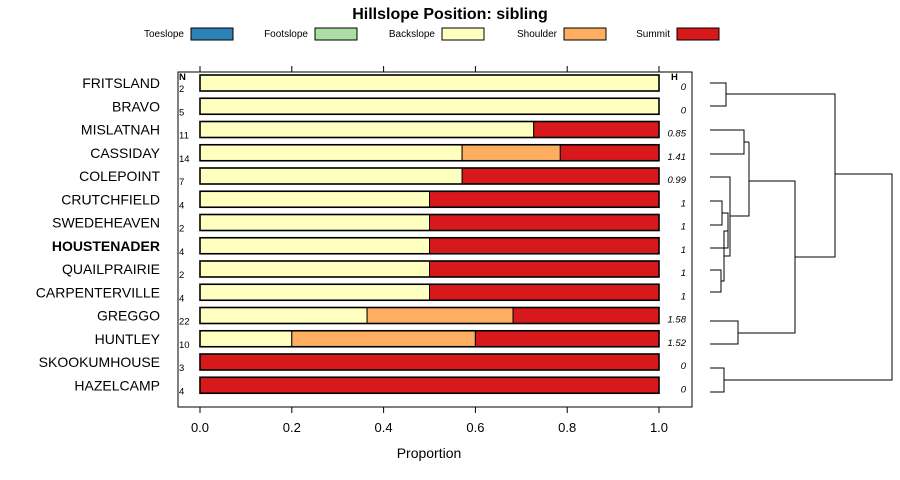  I want to click on x-tick-label: 0.0, so click(200, 427).